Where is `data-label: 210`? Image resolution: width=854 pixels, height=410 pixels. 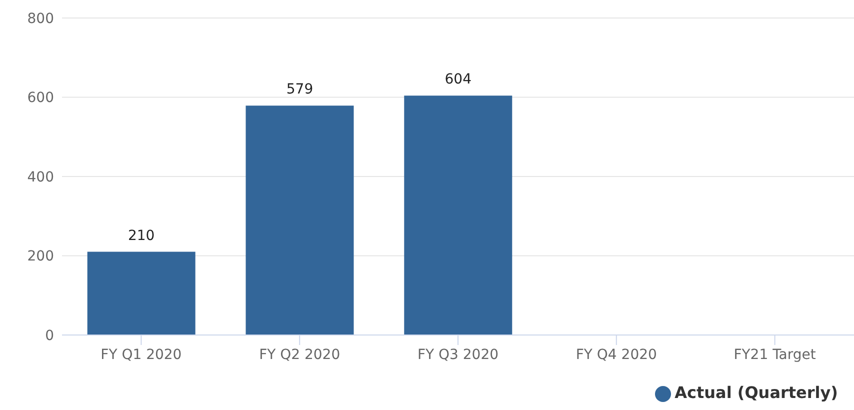 data-label: 210 is located at coordinates (141, 236).